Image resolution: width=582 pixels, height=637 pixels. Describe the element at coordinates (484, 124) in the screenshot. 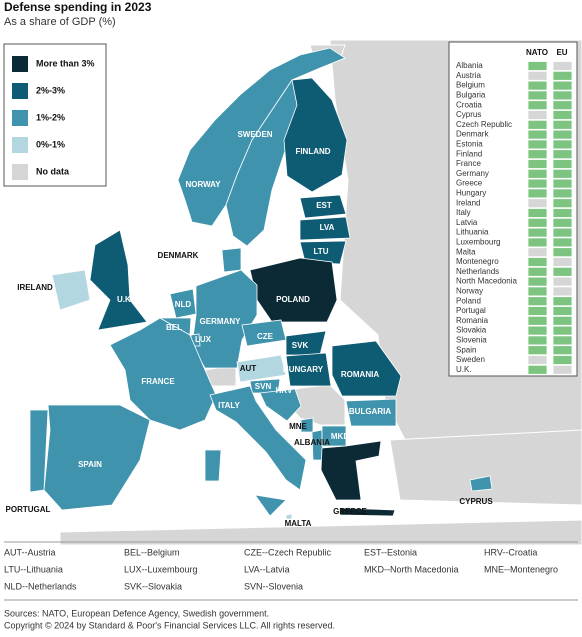

I see `country-name: Czech Republic` at that location.